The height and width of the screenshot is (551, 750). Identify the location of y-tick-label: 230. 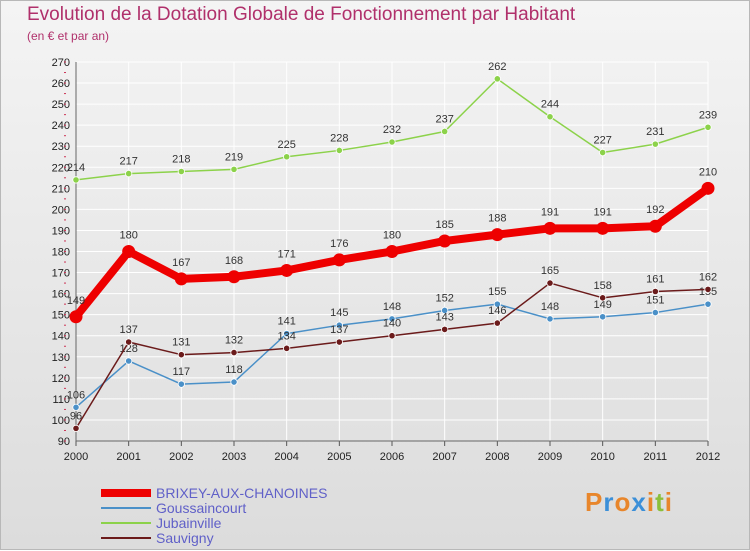
(61, 147).